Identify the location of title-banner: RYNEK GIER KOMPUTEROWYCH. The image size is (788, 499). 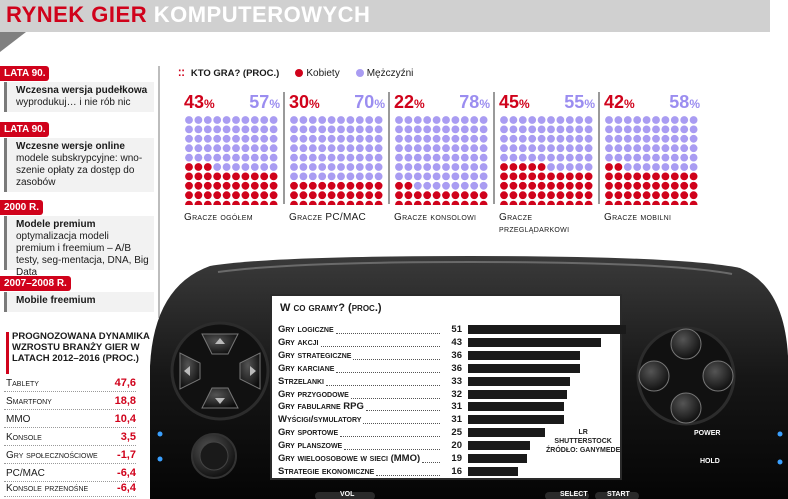
(385, 26).